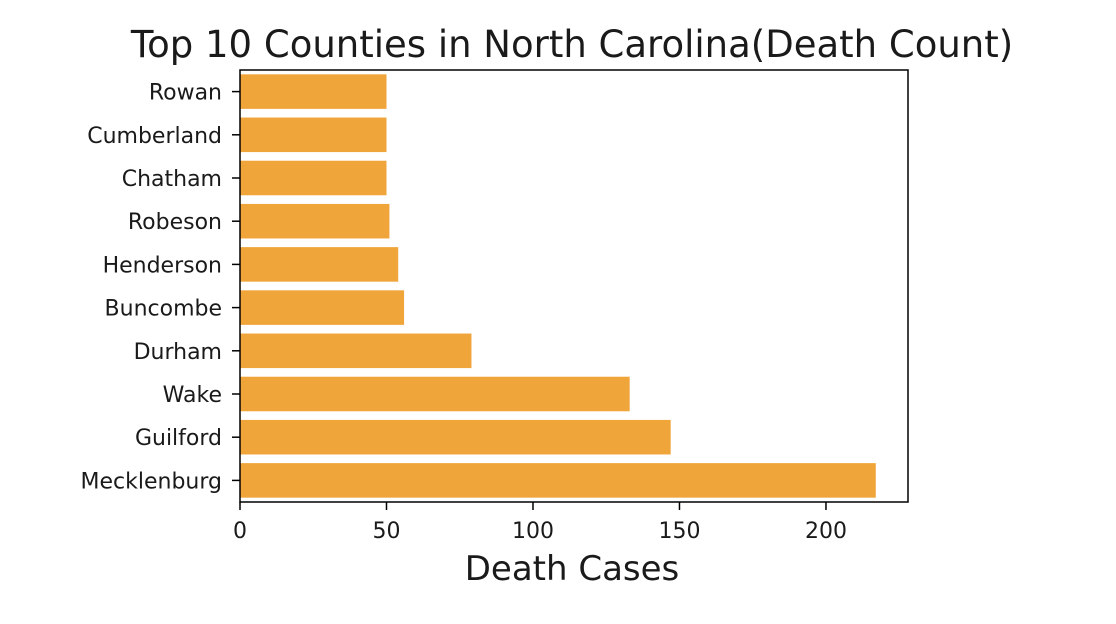 This screenshot has width=1116, height=624. Describe the element at coordinates (533, 531) in the screenshot. I see `x-tick-label: 100` at that location.